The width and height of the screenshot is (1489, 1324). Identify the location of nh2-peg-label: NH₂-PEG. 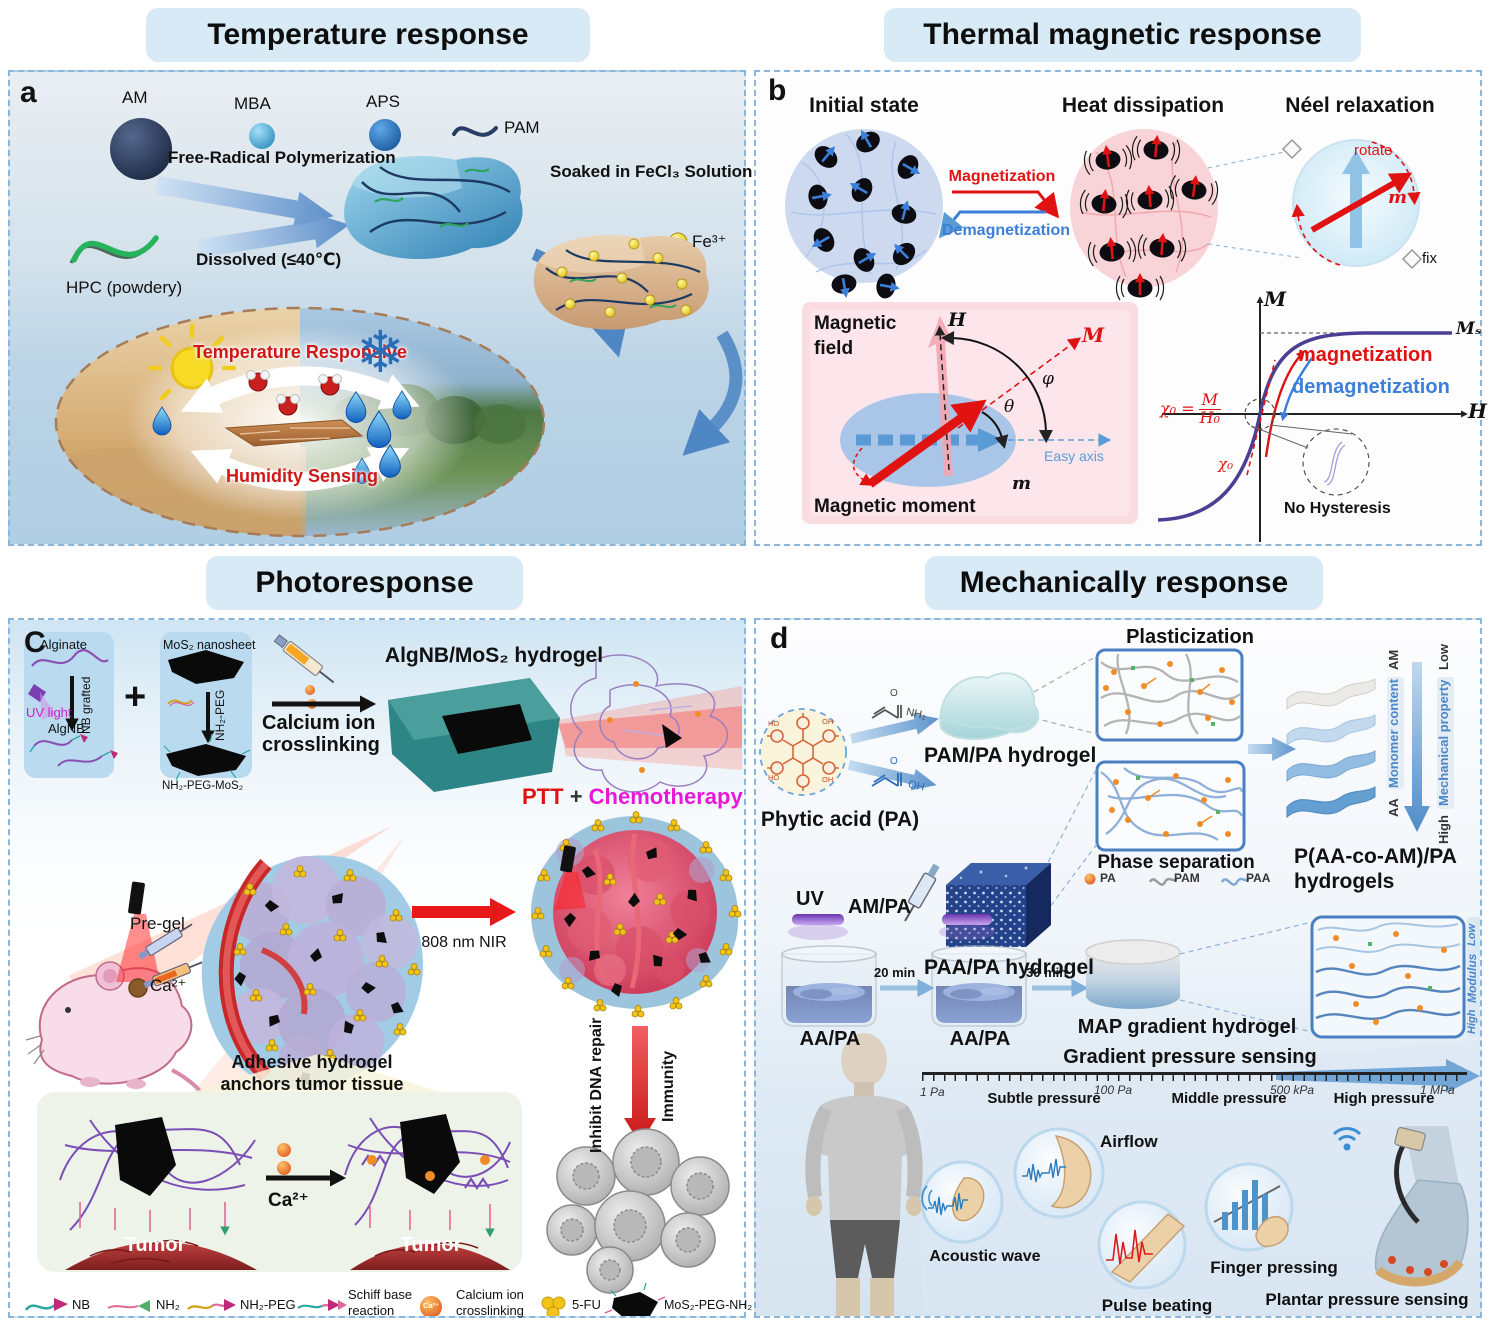
(220, 715).